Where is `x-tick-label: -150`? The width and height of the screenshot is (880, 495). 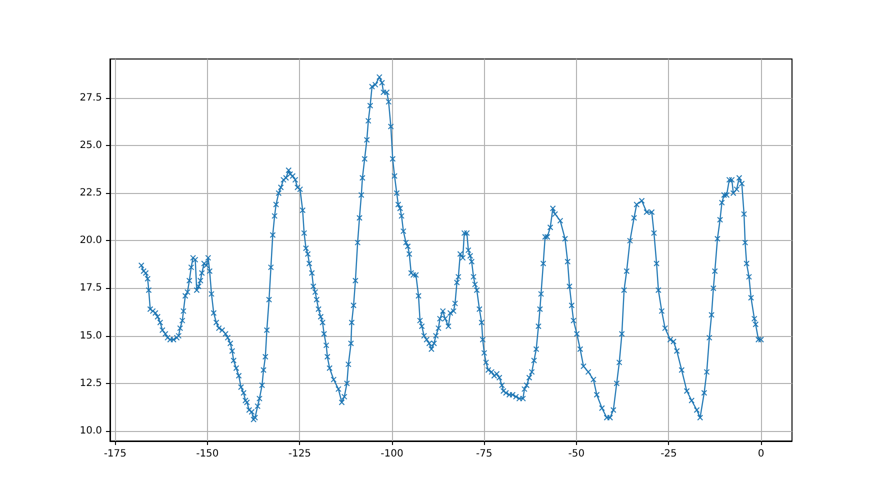 x-tick-label: -150 is located at coordinates (207, 454).